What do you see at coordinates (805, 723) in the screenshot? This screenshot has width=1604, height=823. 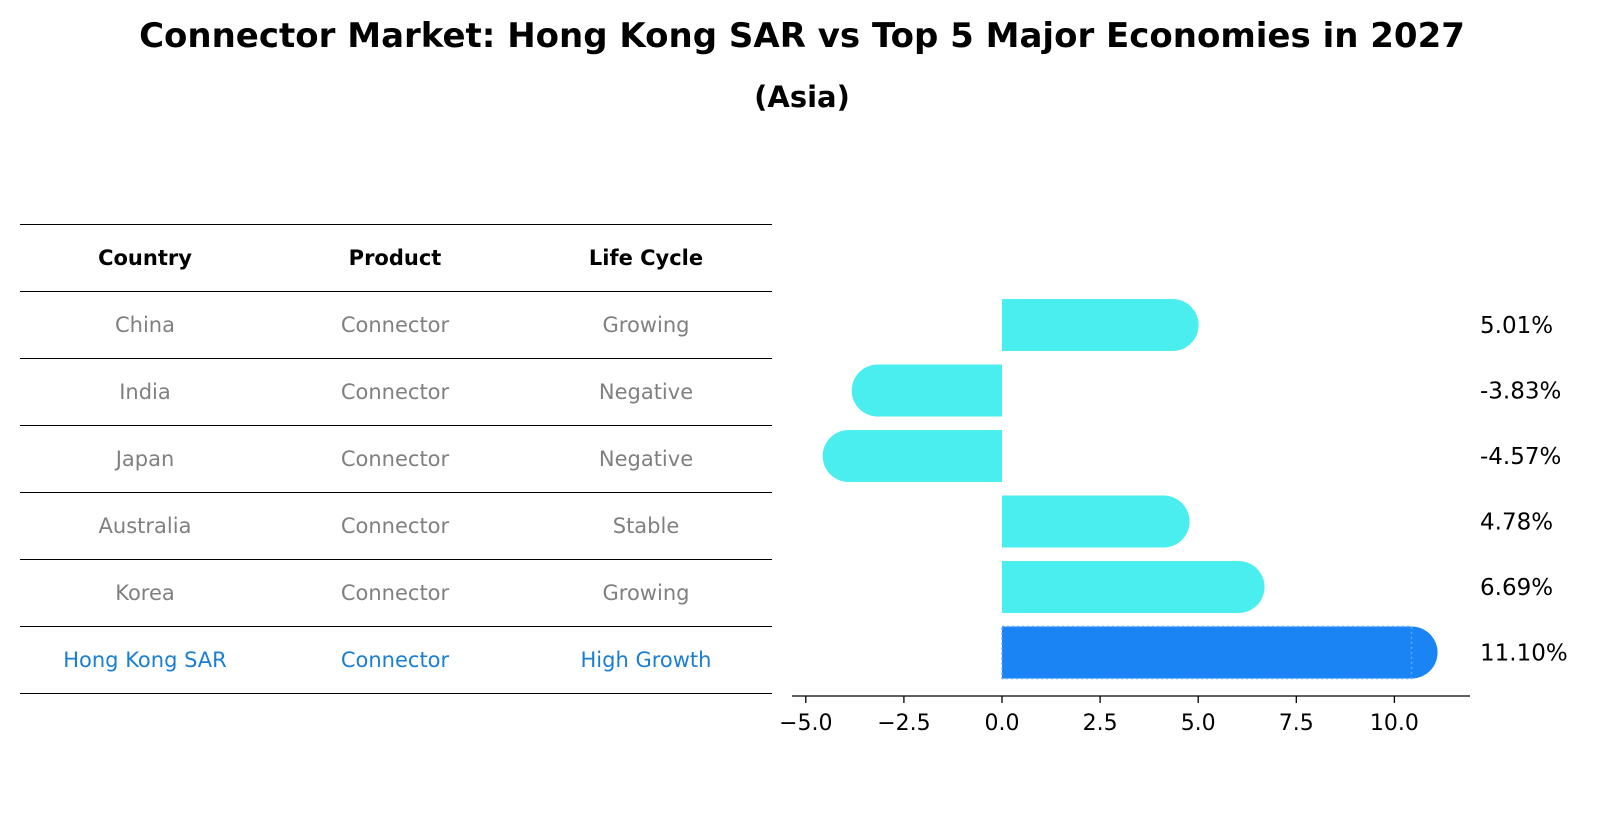 I see `x-tick-label: −5.0` at bounding box center [805, 723].